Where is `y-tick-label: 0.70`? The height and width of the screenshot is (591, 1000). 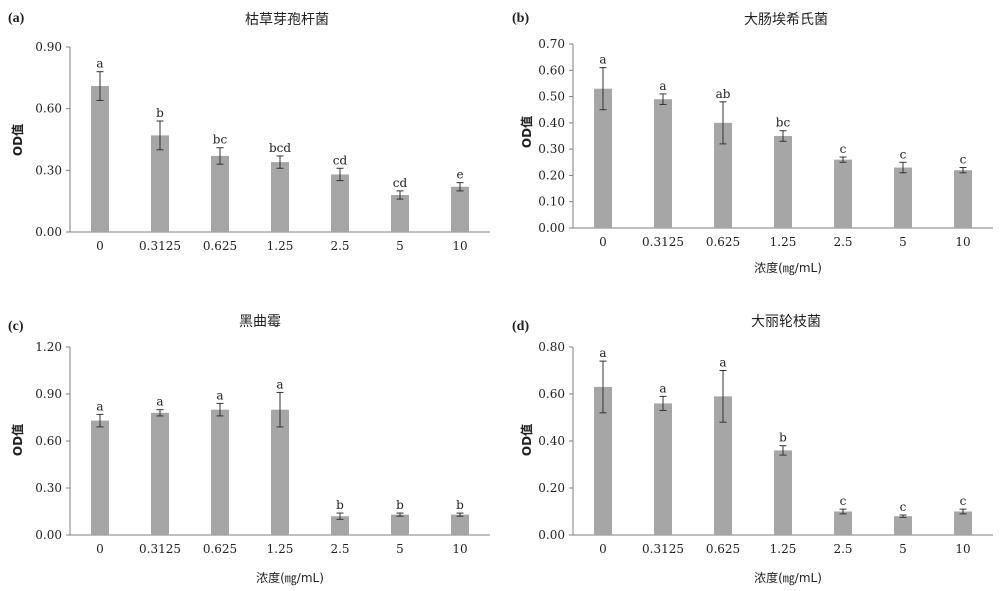 y-tick-label: 0.70 is located at coordinates (551, 44).